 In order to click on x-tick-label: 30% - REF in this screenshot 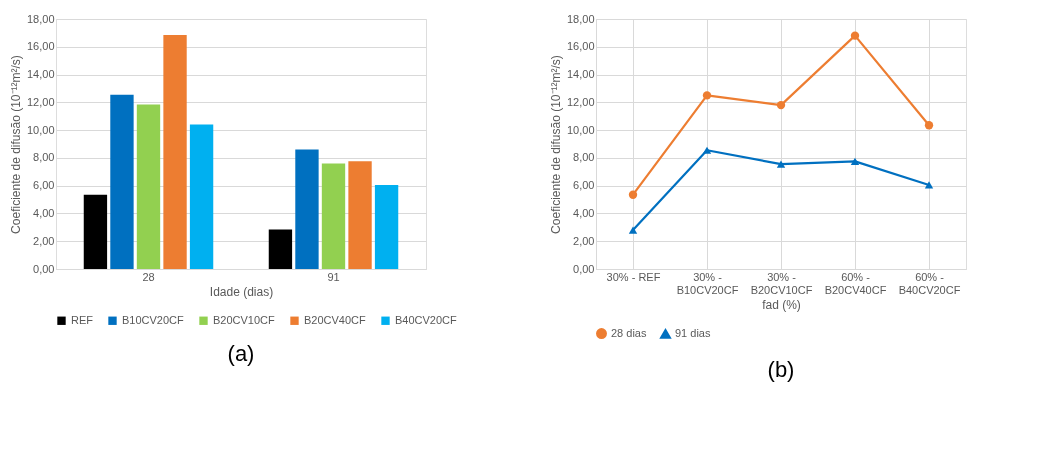, I will do `click(633, 276)`.